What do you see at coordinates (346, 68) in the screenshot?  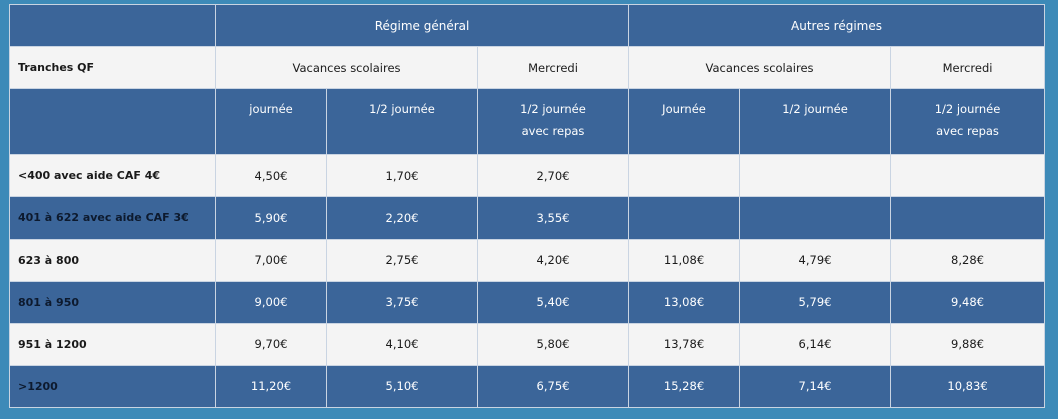 I see `header-general-vacances: Vacances scolaires` at bounding box center [346, 68].